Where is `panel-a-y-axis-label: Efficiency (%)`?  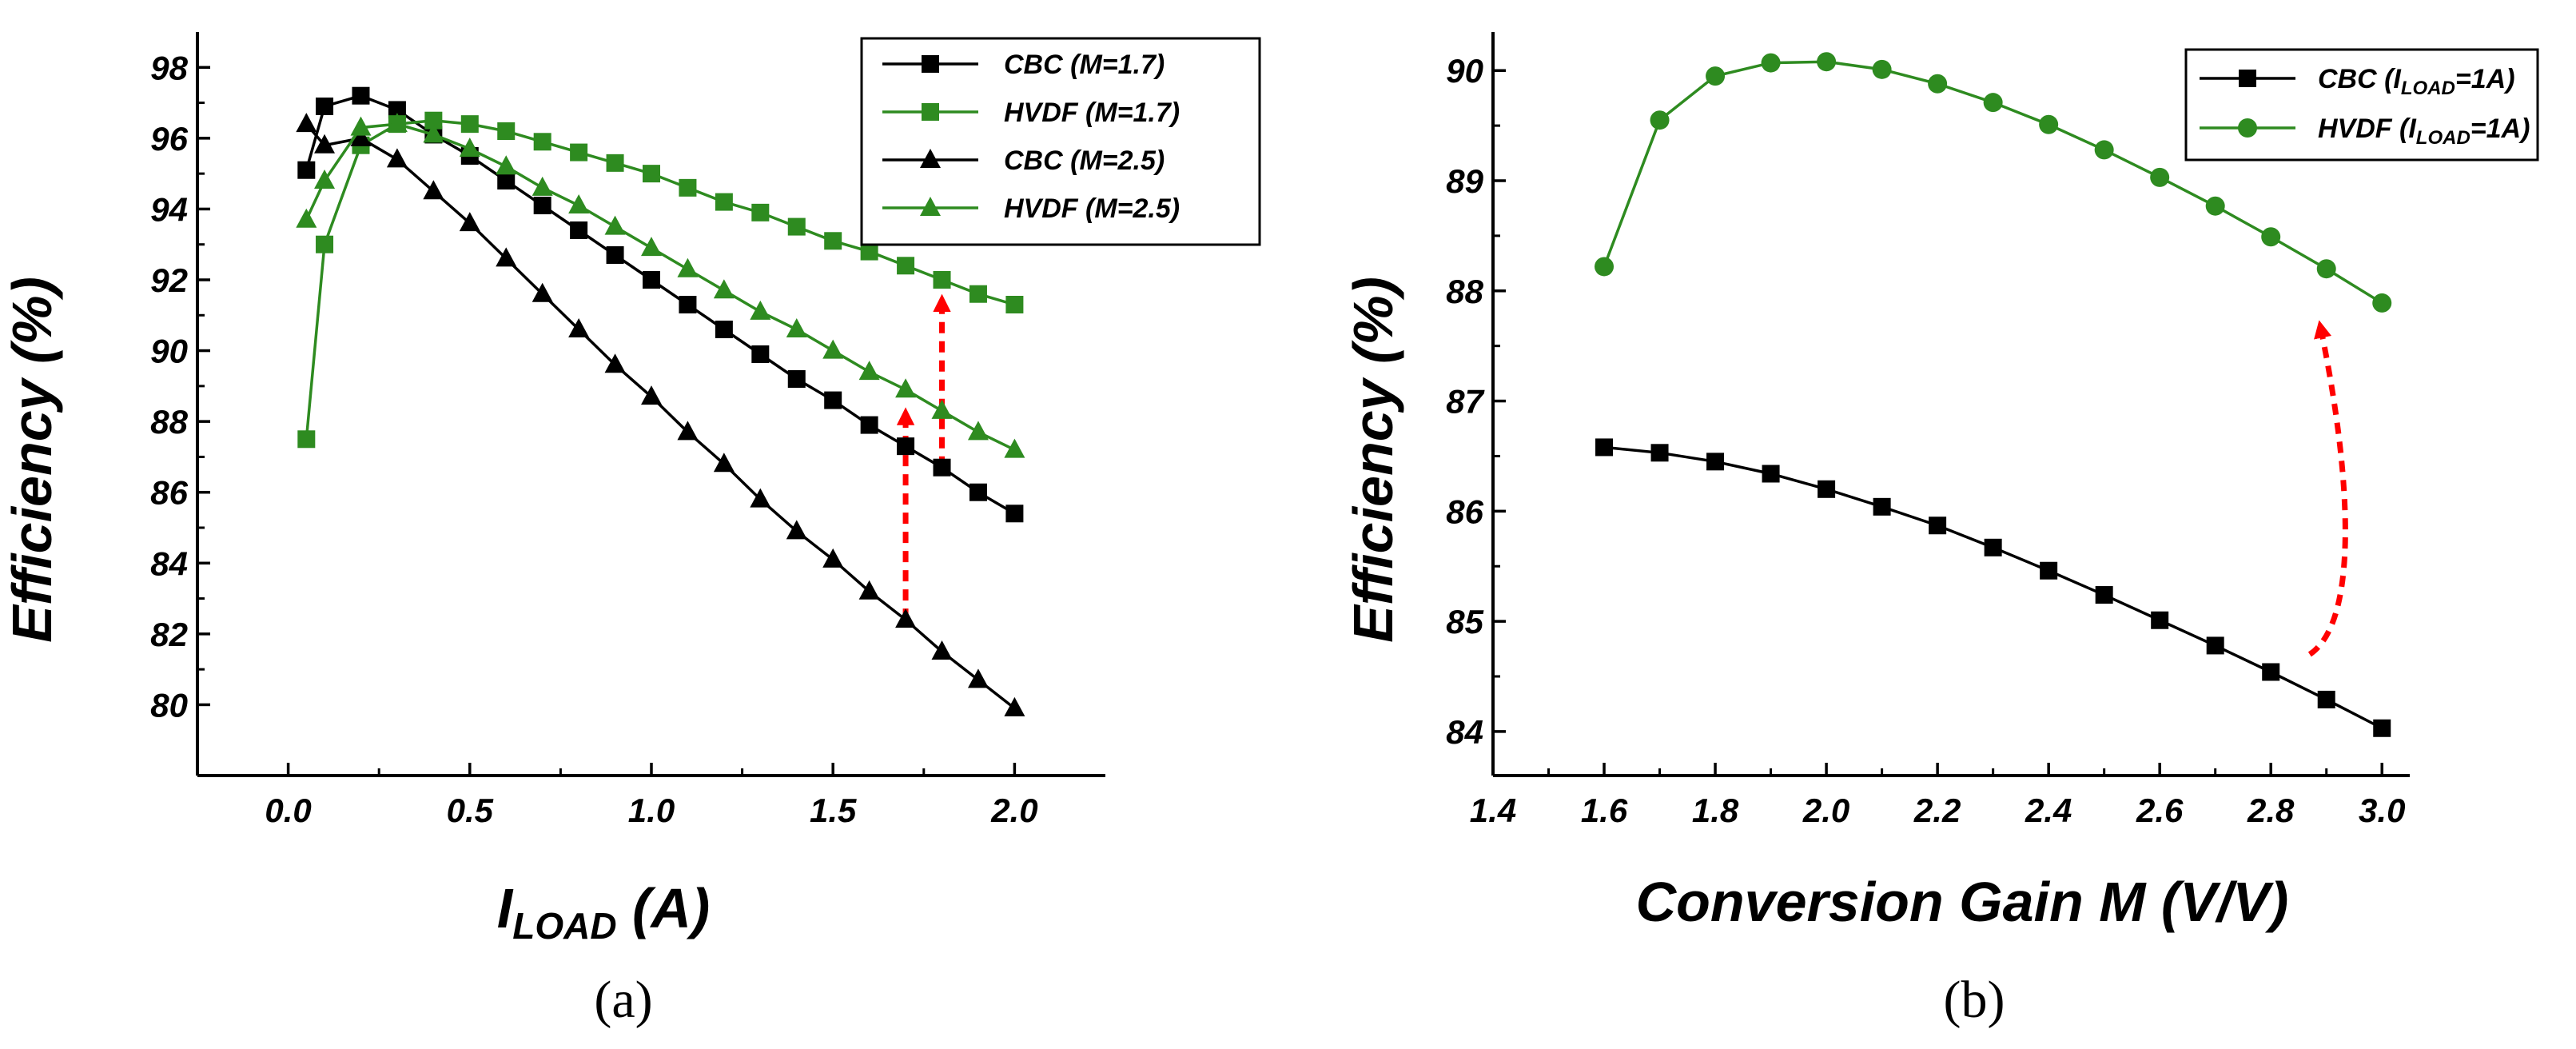
panel-a-y-axis-label: Efficiency (%) is located at coordinates (32, 460).